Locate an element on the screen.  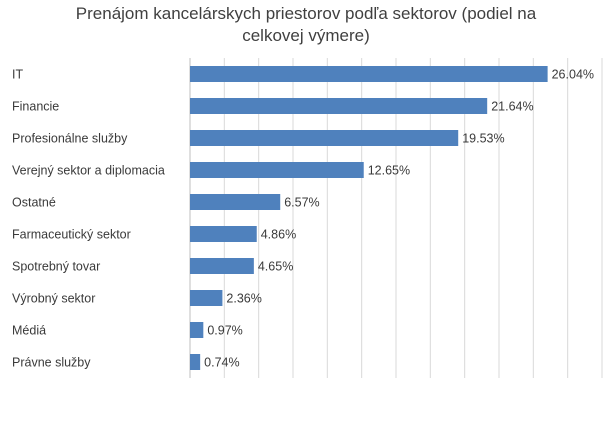
category-label: Profesionálne služby is located at coordinates (70, 139).